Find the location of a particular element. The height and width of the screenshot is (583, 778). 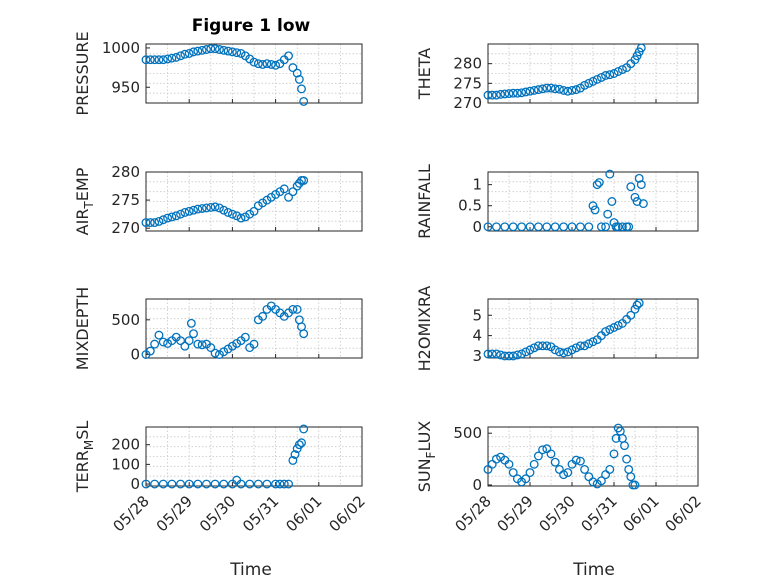

y-tick-label: 3 is located at coordinates (477, 356).